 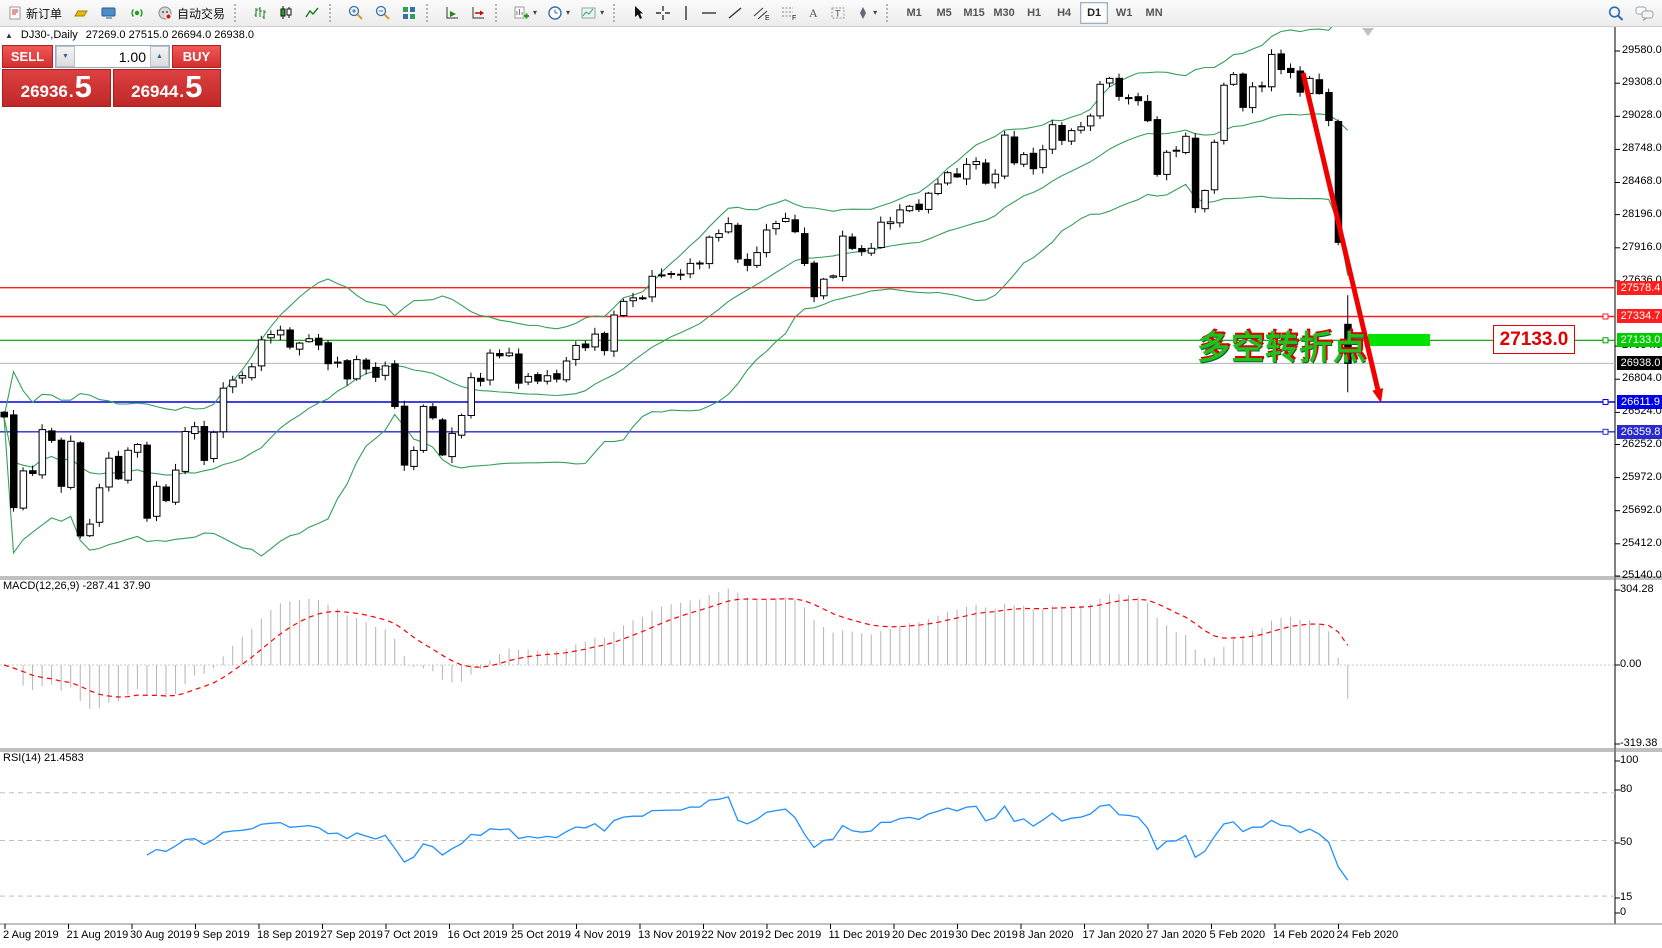 I want to click on chevron-down-icon: ▾, so click(x=875, y=12).